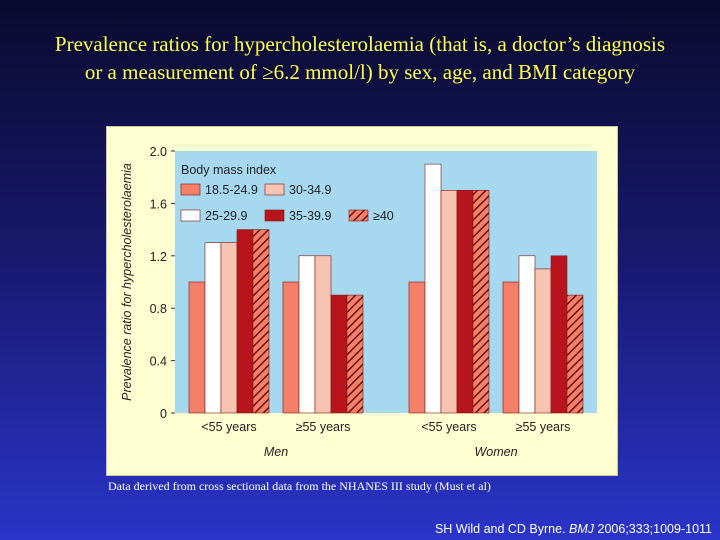 This screenshot has height=540, width=720. I want to click on legend-item: 35-39.9, so click(297, 216).